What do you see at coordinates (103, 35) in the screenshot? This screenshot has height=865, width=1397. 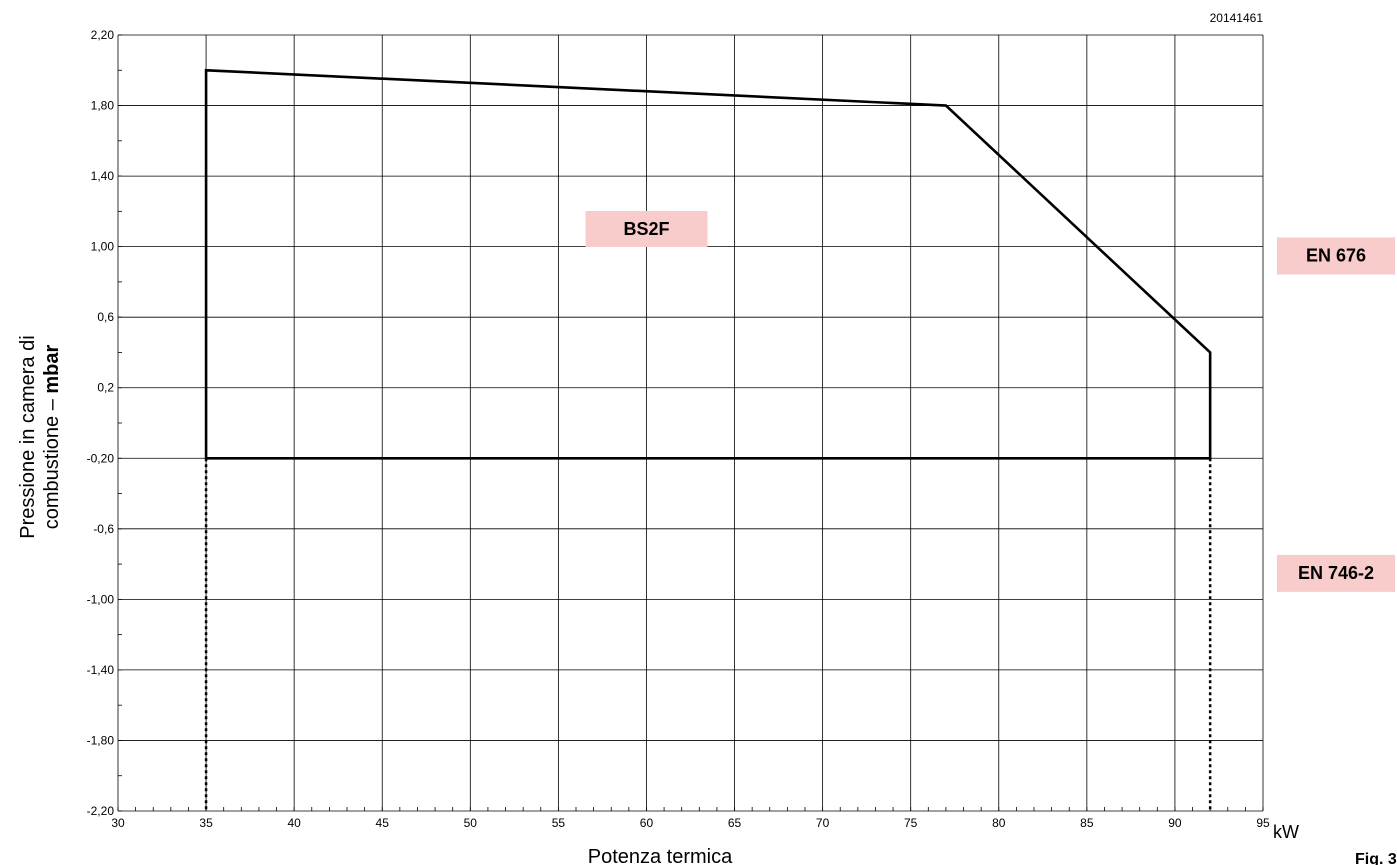 I see `y-tick-label: 2,20` at bounding box center [103, 35].